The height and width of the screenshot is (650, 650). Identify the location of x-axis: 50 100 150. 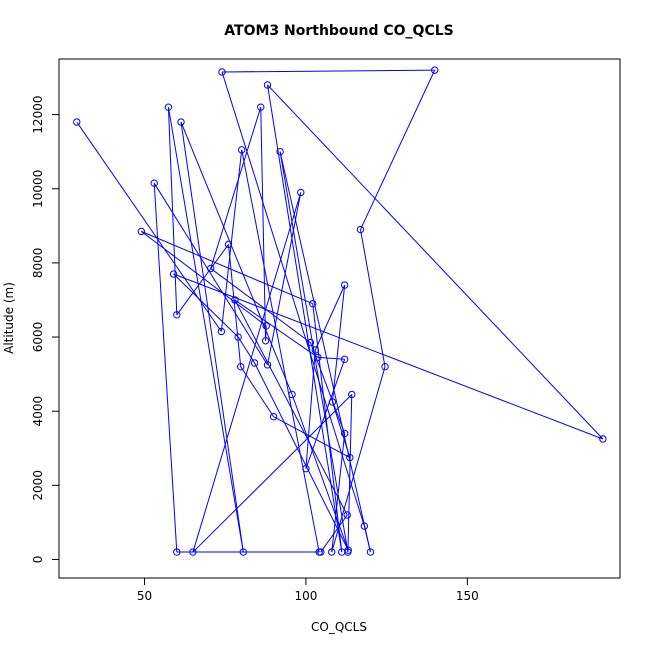
(308, 590).